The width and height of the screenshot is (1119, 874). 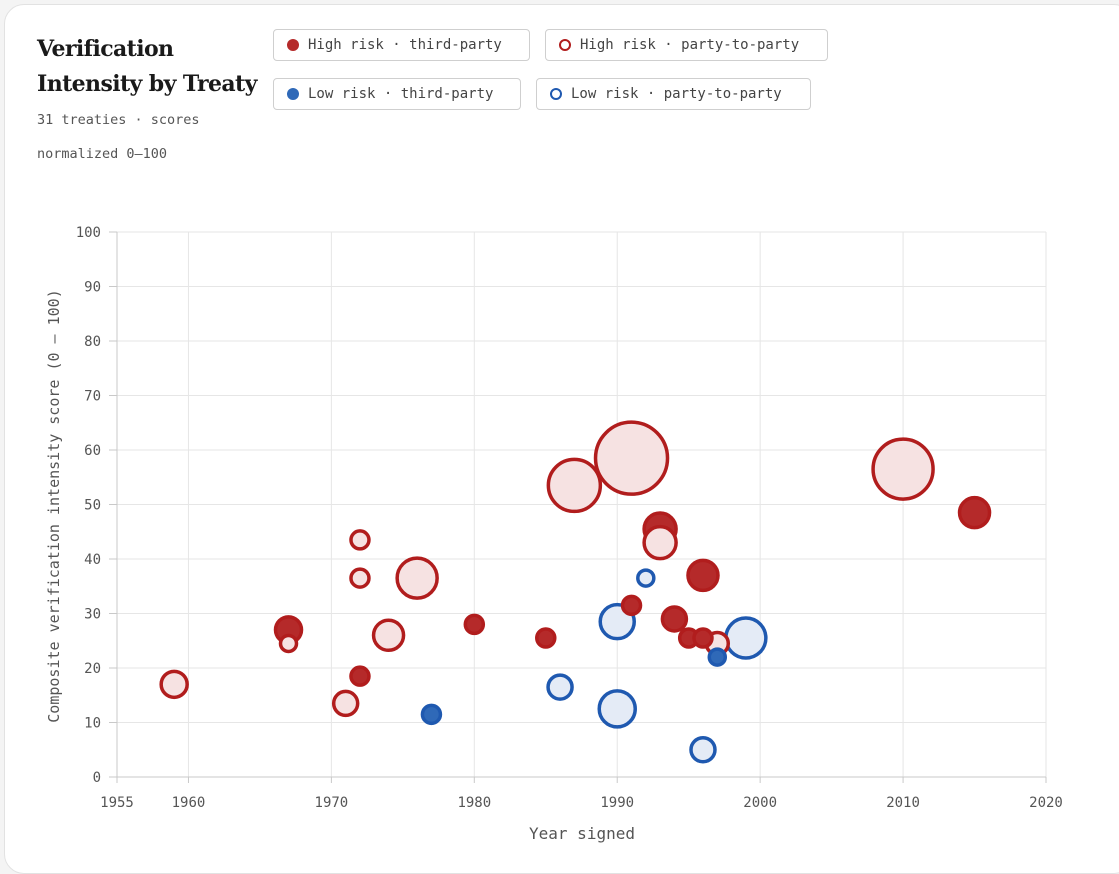 What do you see at coordinates (401, 94) in the screenshot?
I see `legend-label: Low risk · third-party` at bounding box center [401, 94].